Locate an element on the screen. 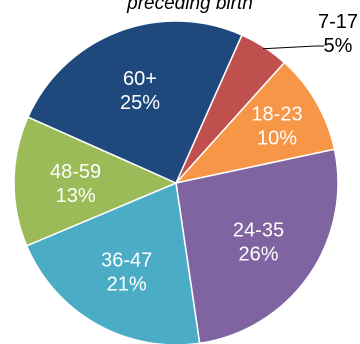  slice-percent-60+: 25% is located at coordinates (140, 103).